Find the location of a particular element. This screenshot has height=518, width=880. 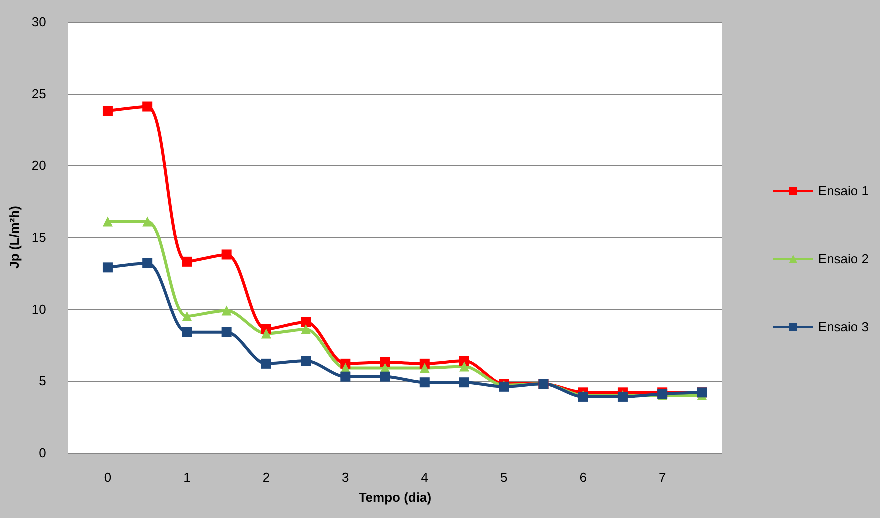

legend-label: Ensaio 1 is located at coordinates (844, 191).